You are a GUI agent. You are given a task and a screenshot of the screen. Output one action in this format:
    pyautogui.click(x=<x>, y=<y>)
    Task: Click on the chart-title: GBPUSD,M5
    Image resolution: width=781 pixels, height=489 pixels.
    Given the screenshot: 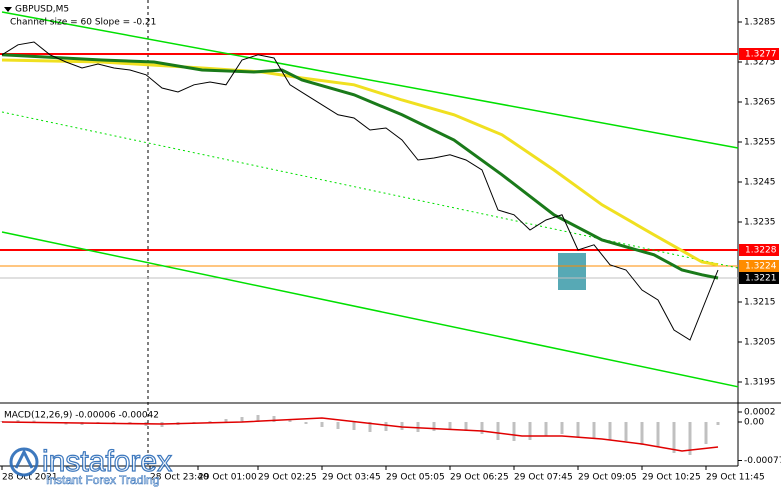 What is the action you would take?
    pyautogui.click(x=42, y=10)
    